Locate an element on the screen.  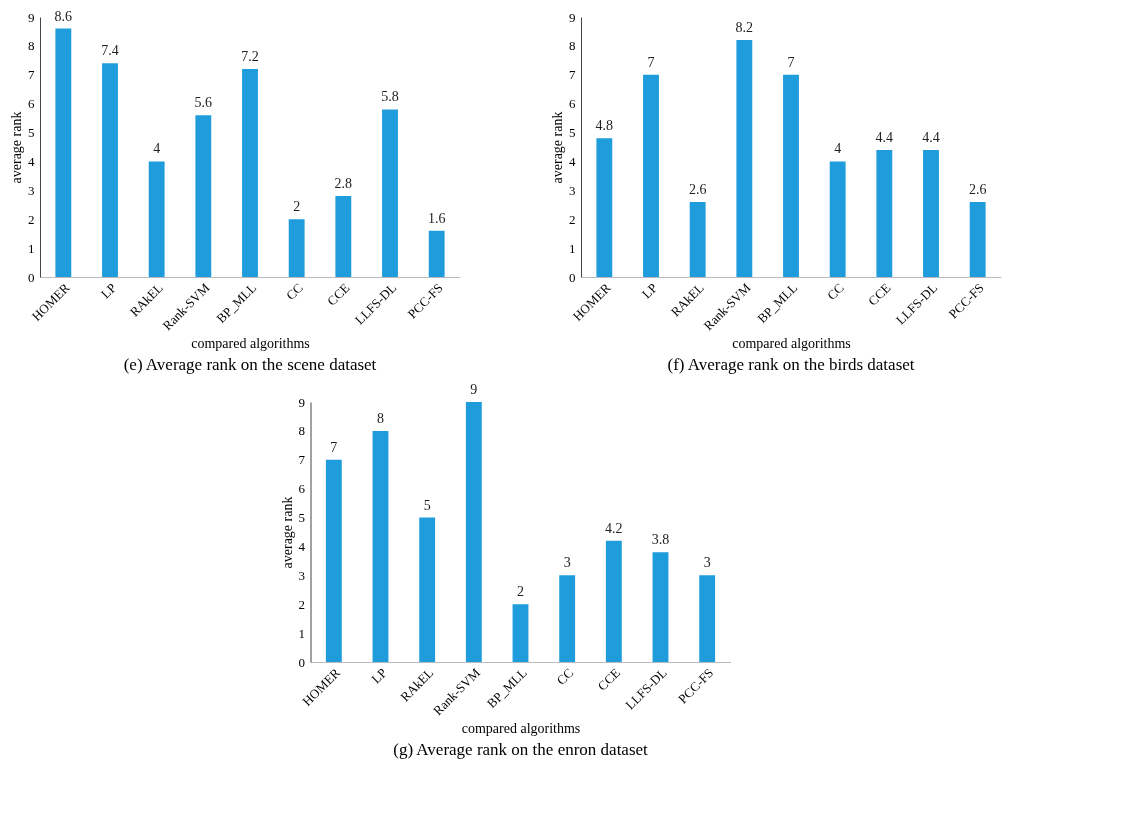
data-label: 1.6 is located at coordinates (436, 218).